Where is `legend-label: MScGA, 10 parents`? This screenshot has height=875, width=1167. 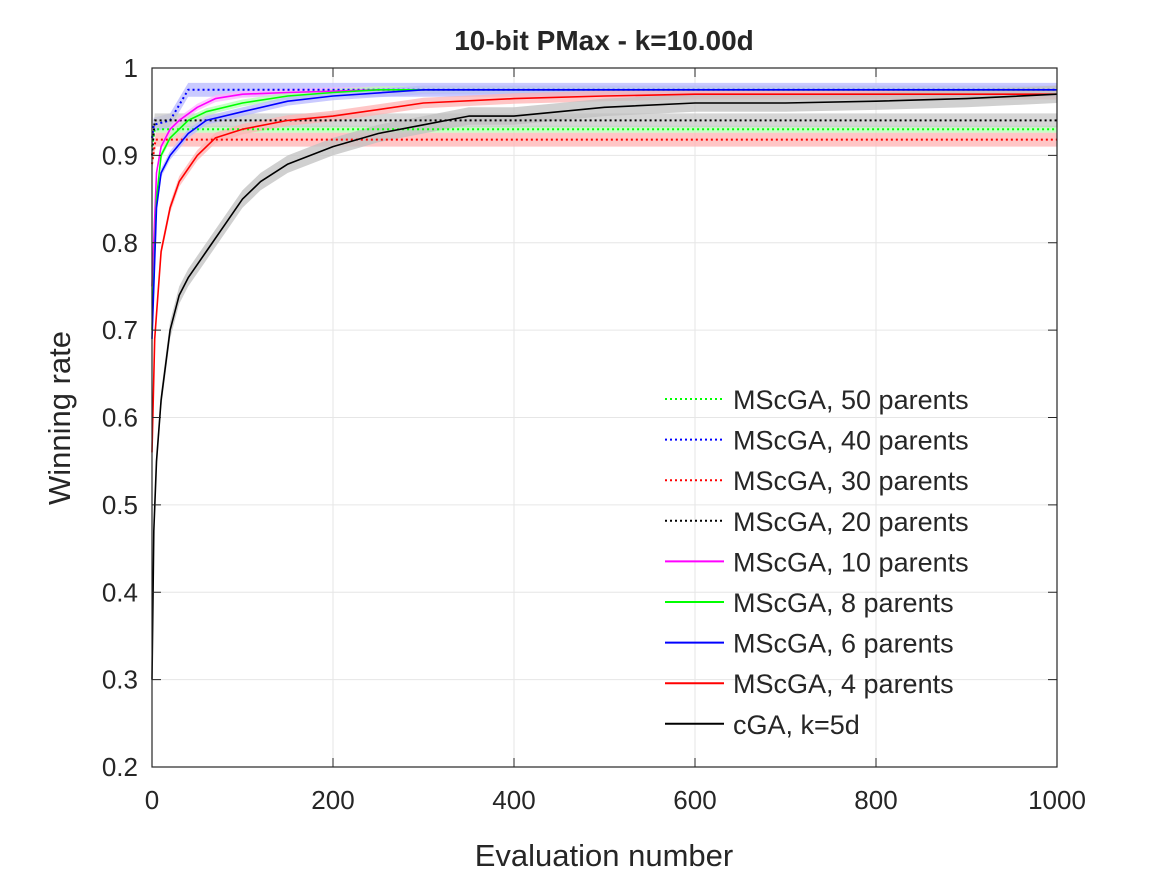
legend-label: MScGA, 10 parents is located at coordinates (851, 562).